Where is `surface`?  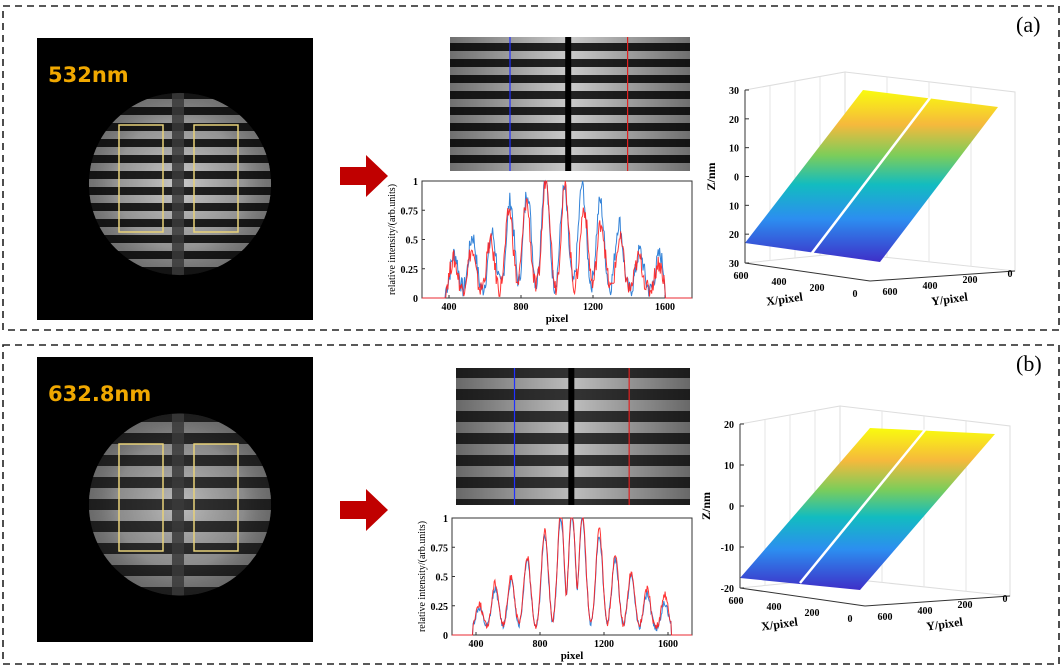
surface is located at coordinates (867, 509).